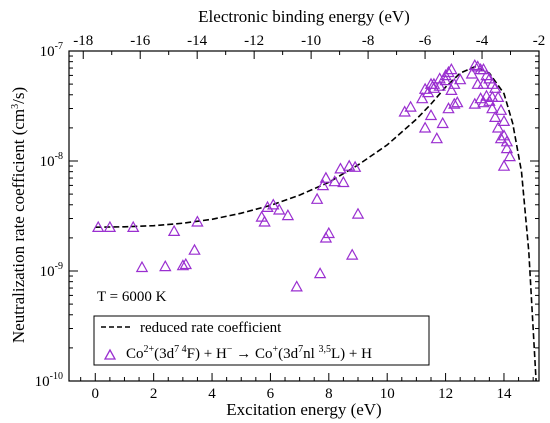 This screenshot has height=423, width=550. I want to click on temperature-annotation: T = 6000 K, so click(132, 297).